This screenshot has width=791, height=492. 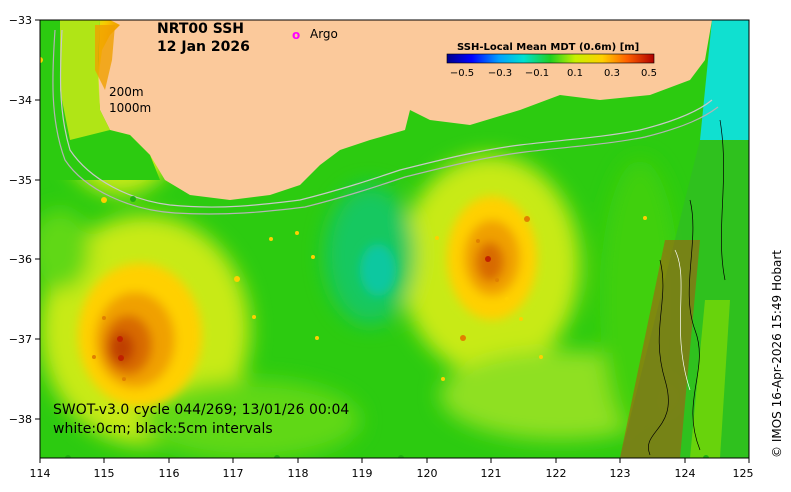 I want to click on x-tick-label: 120, so click(x=427, y=473).